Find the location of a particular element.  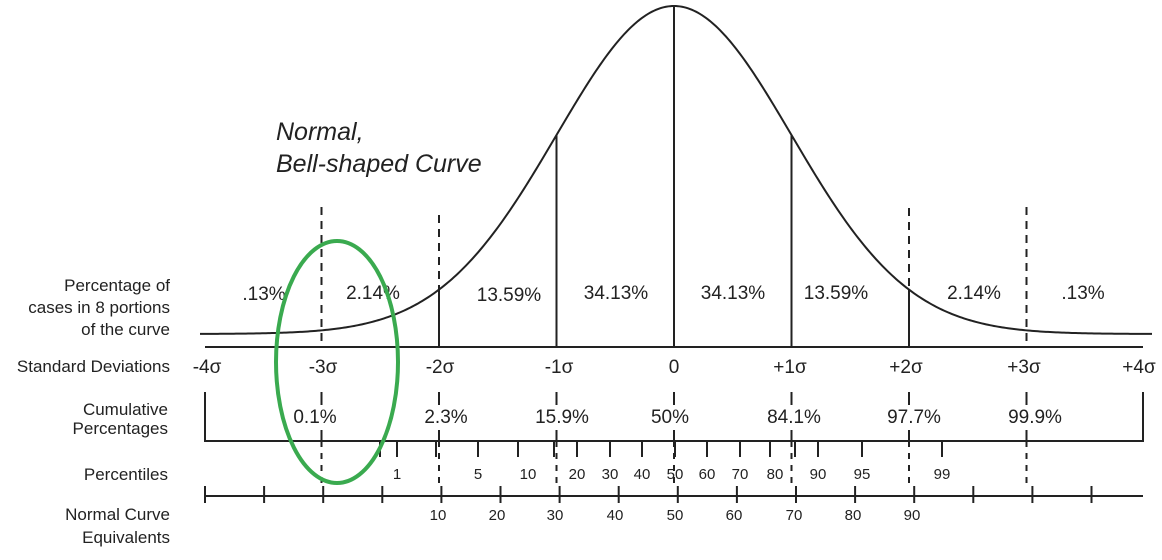

percentile-70: 70 is located at coordinates (740, 474).